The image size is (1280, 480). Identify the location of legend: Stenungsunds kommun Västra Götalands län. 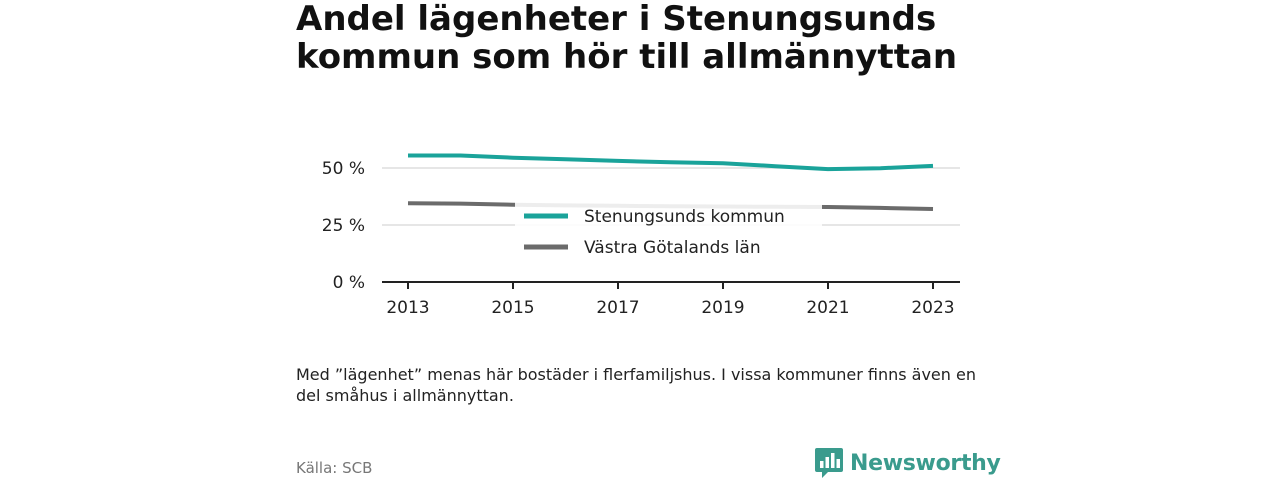
(668, 233).